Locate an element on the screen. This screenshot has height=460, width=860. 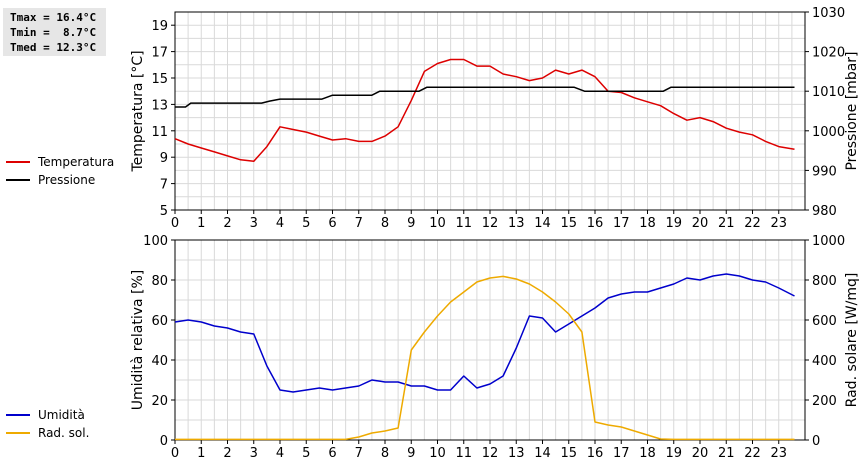
y2-tick-label: 800 is located at coordinates (824, 281).